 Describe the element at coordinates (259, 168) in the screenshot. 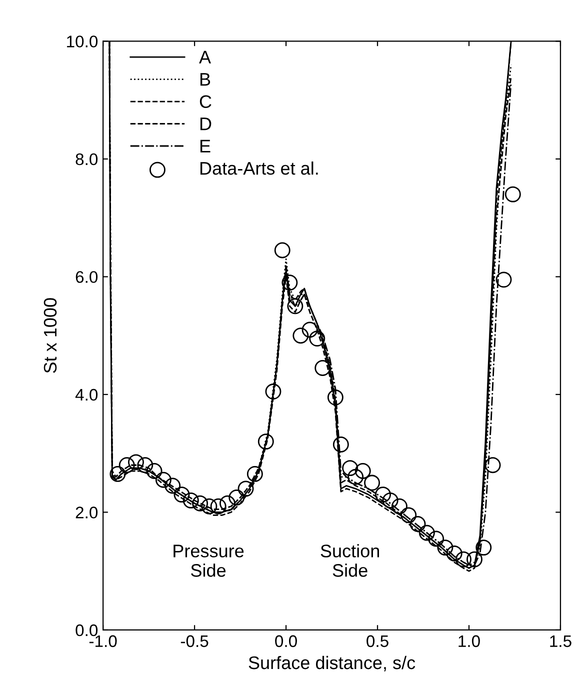

I see `legend-label: Data-Arts et al.` at that location.